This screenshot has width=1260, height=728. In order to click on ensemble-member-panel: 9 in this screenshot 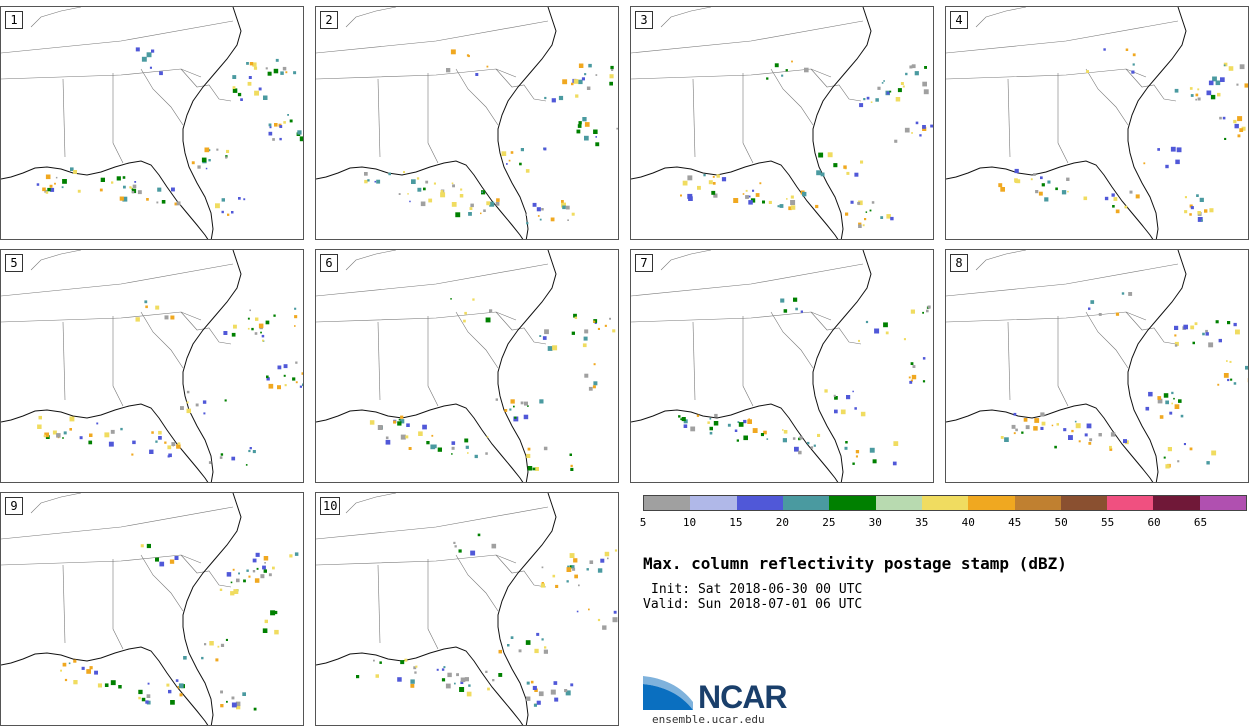, I will do `click(152, 609)`.